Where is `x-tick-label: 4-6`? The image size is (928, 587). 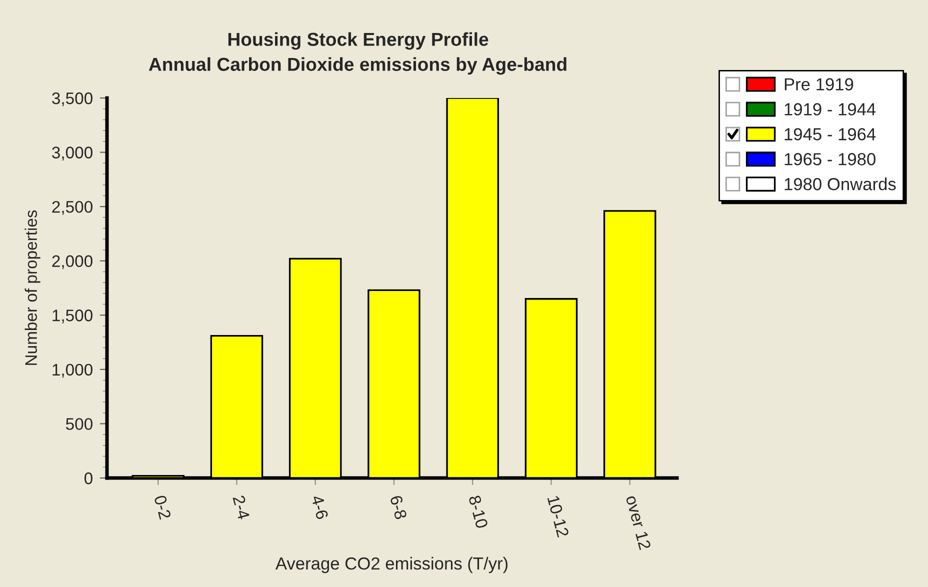
x-tick-label: 4-6 is located at coordinates (319, 507).